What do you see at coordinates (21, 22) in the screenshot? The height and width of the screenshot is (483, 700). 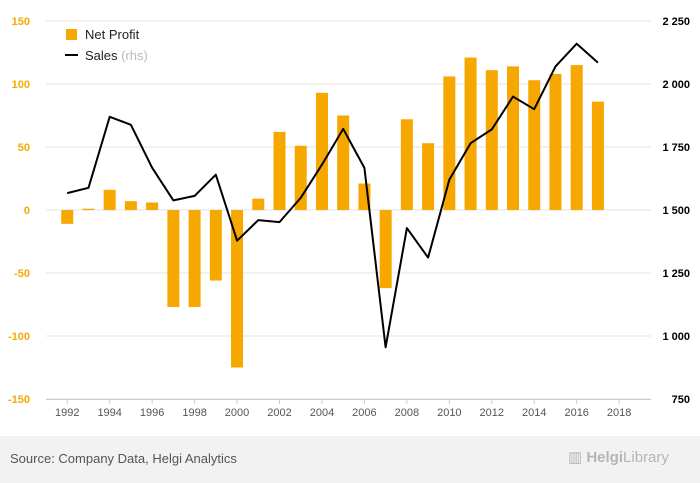 I see `left-axis-tick-label: 150` at bounding box center [21, 22].